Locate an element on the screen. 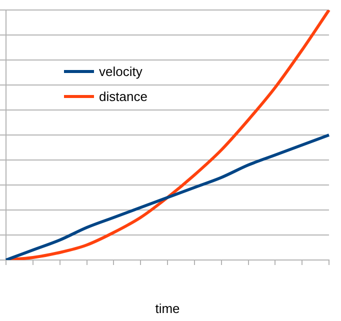 This screenshot has width=341, height=321. legend-label: distance is located at coordinates (123, 96).